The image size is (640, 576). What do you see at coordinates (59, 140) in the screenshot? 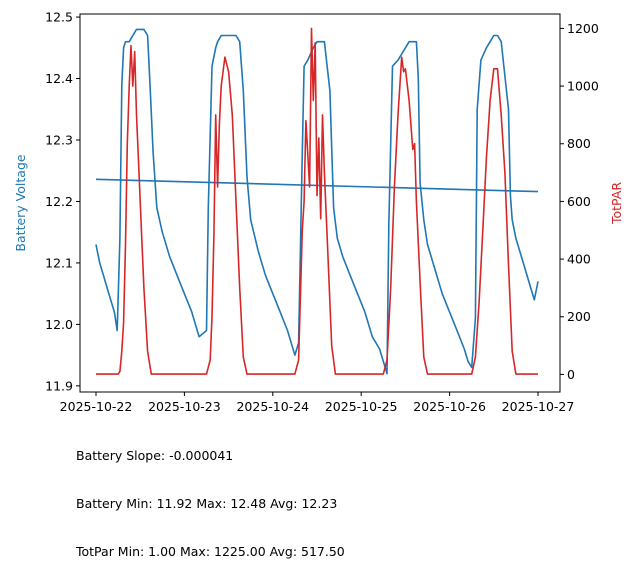
I see `y-left-tick-label: 12.3` at bounding box center [59, 140].